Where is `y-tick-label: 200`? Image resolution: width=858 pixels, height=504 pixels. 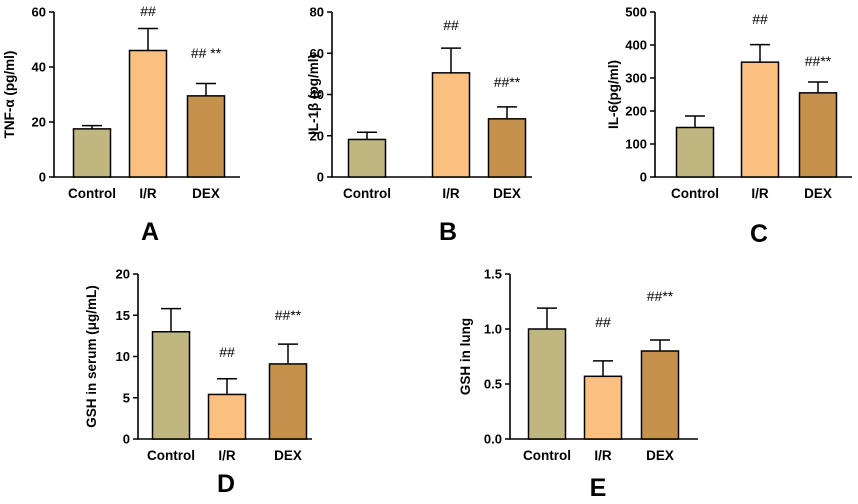
y-tick-label: 200 is located at coordinates (636, 111).